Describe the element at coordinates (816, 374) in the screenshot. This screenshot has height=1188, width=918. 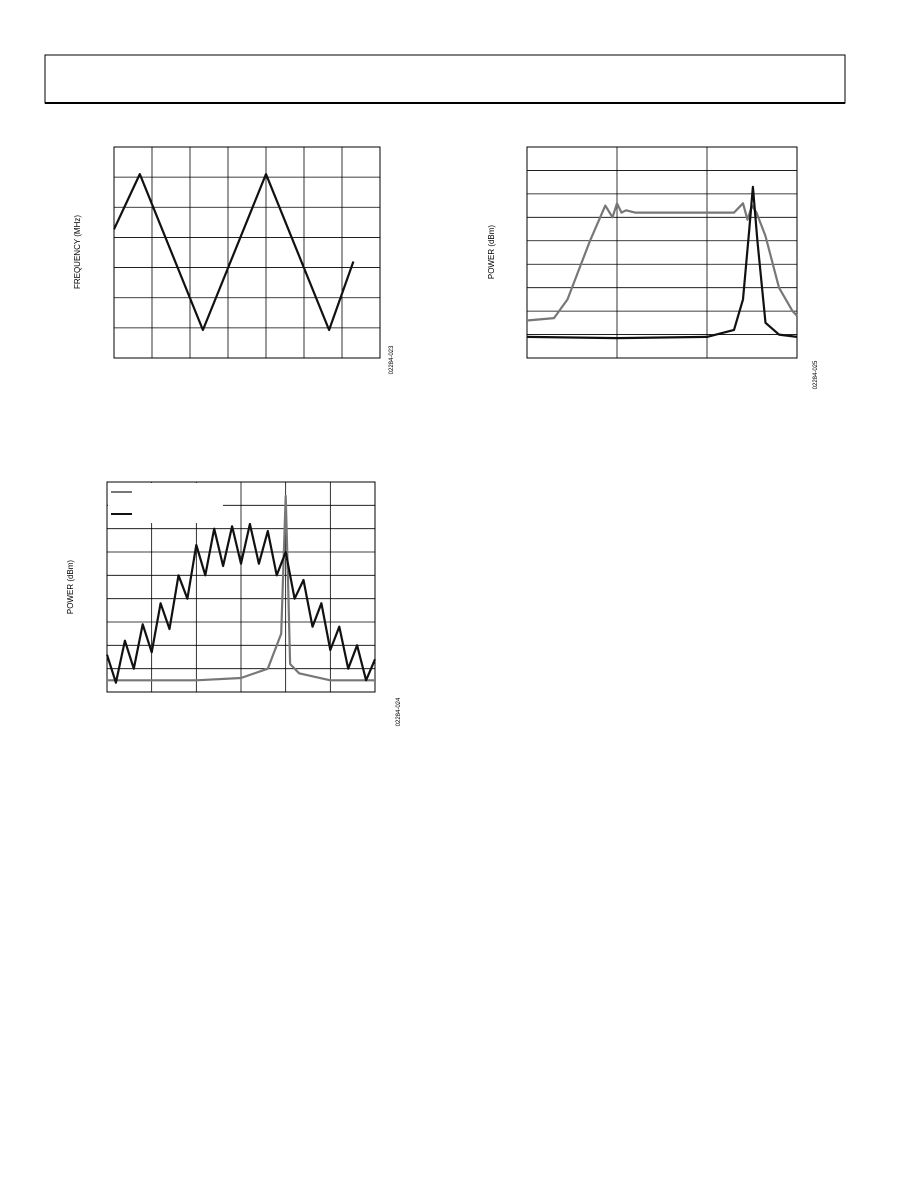
I see `figure-code: 02284-025` at that location.